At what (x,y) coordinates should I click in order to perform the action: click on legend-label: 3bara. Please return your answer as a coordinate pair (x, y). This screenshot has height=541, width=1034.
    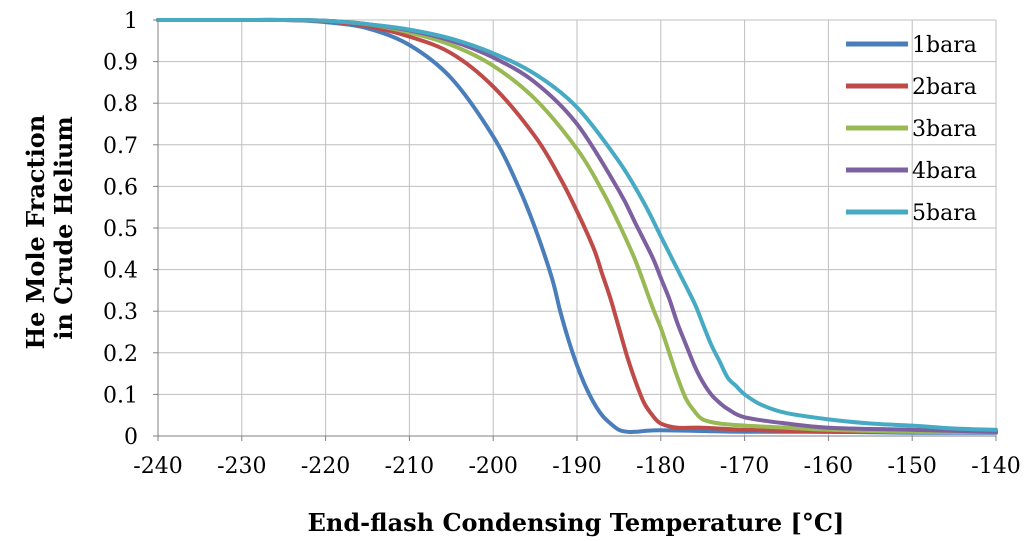
    Looking at the image, I should click on (944, 129).